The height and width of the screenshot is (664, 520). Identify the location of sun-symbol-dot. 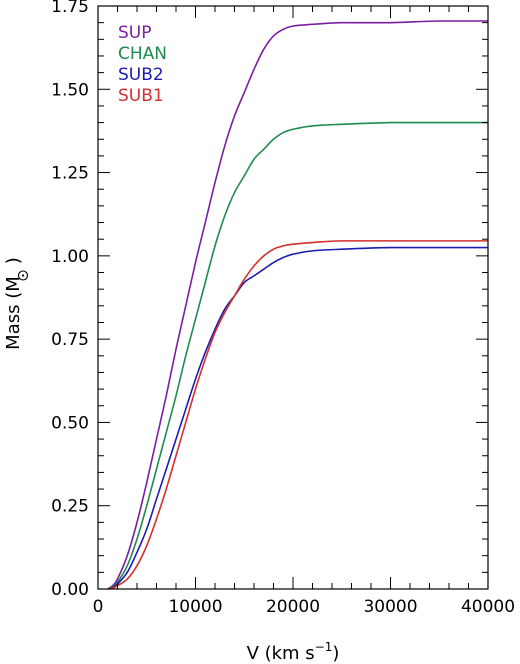
(23, 275).